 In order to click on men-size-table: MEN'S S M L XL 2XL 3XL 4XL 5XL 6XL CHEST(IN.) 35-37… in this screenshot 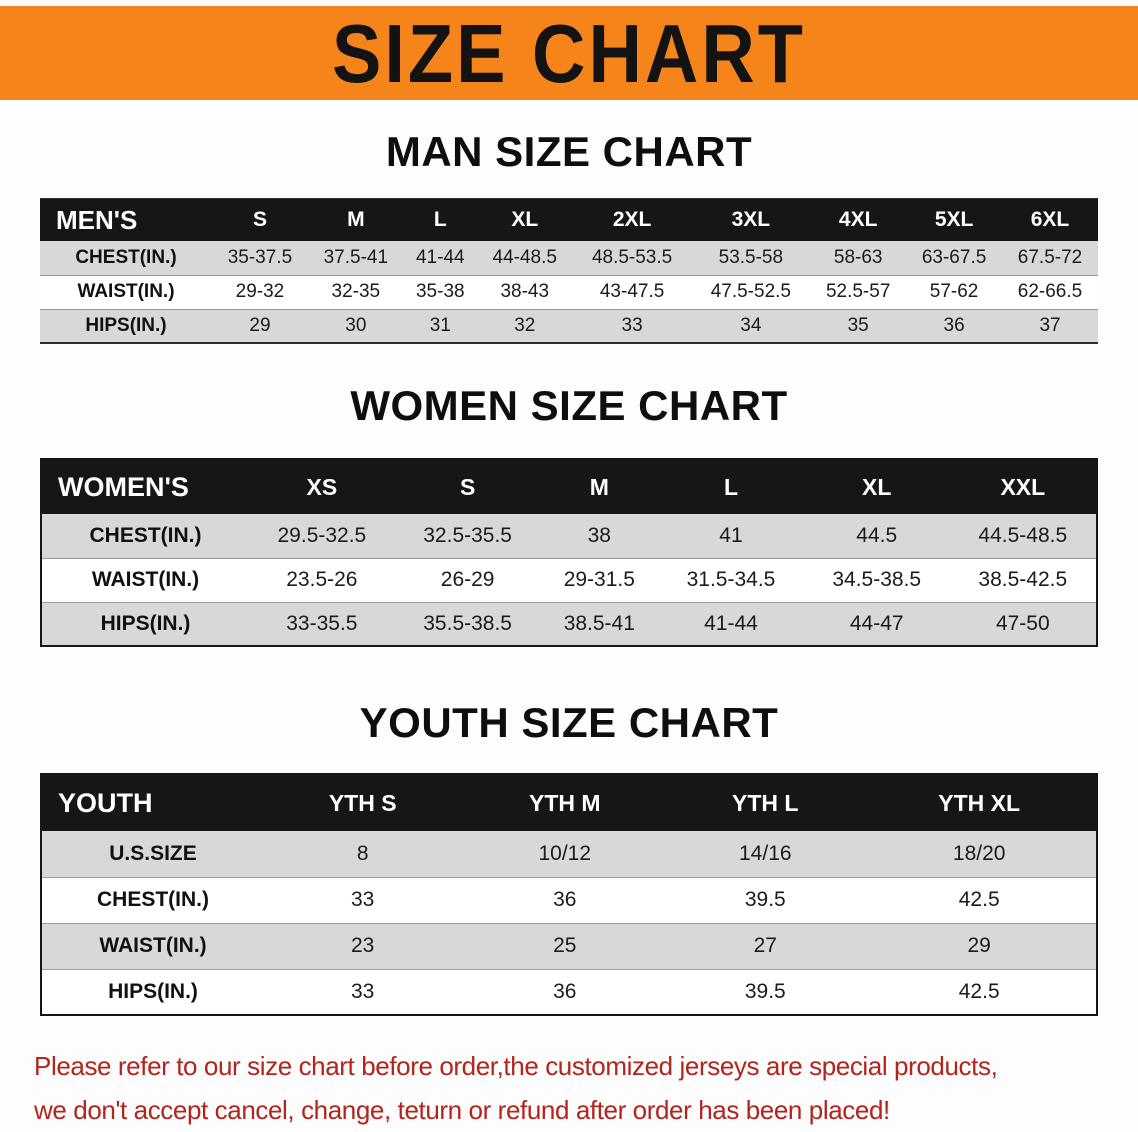, I will do `click(569, 271)`.